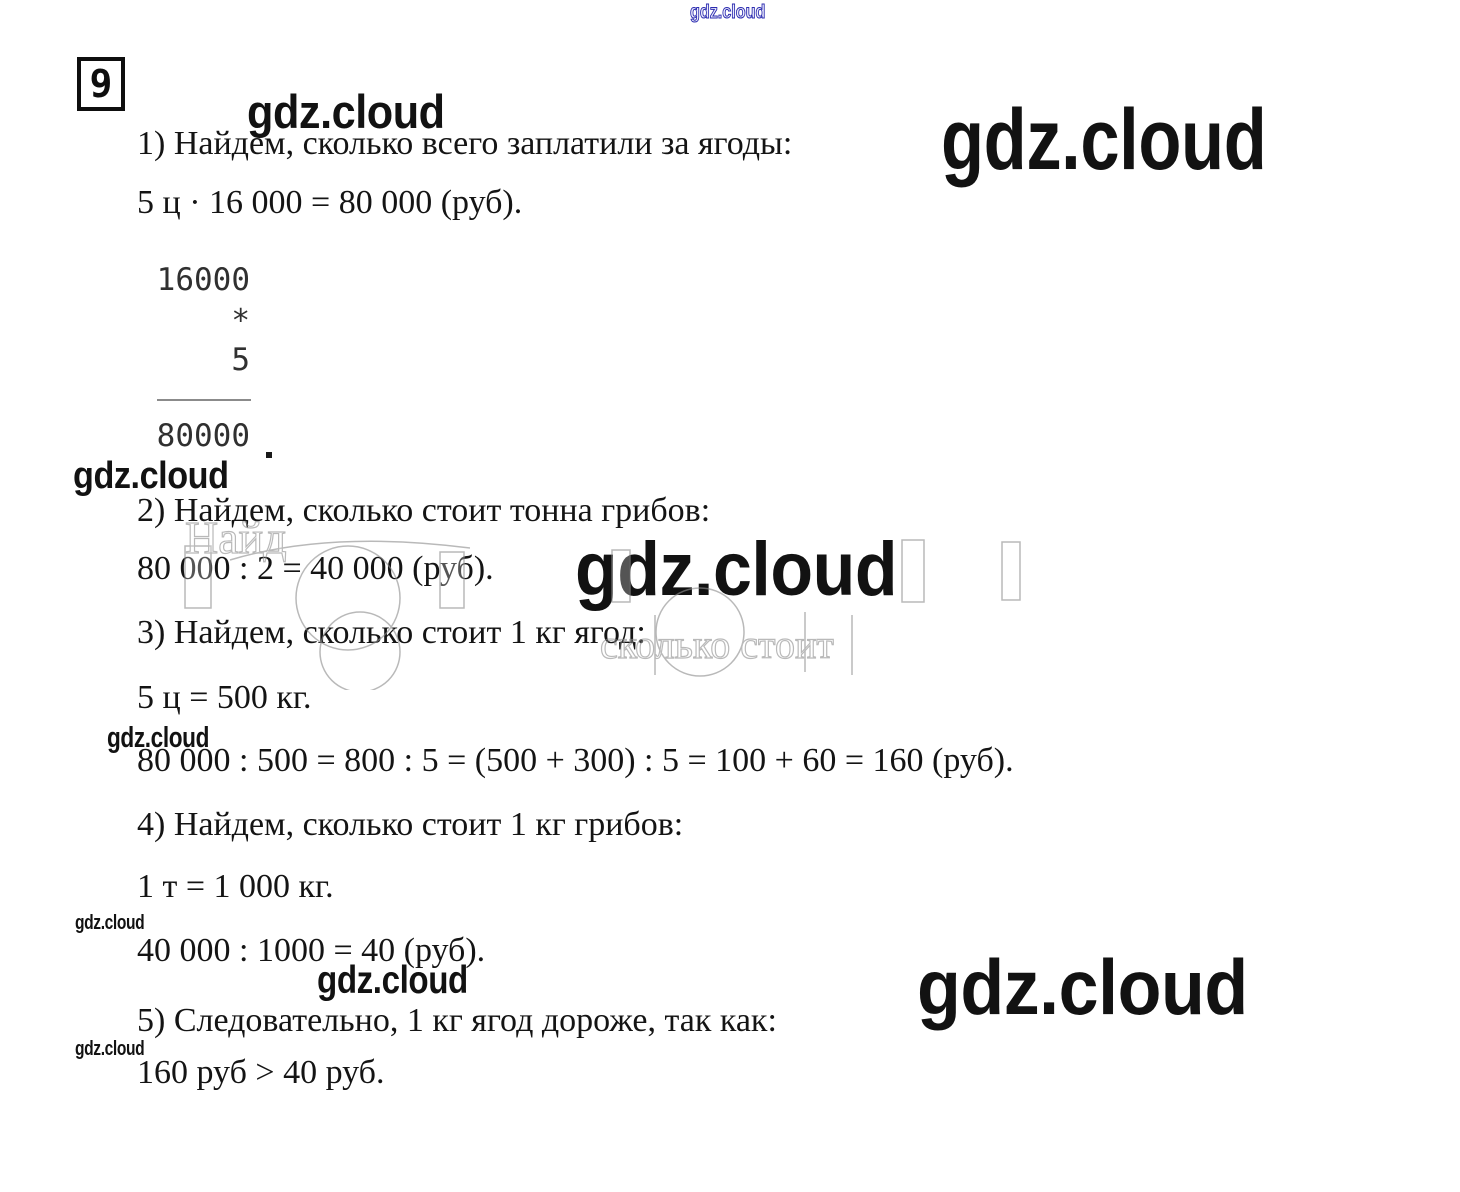  I want to click on step2-formula: 80 000 : 2 = 40 000 (руб)., so click(315, 568).